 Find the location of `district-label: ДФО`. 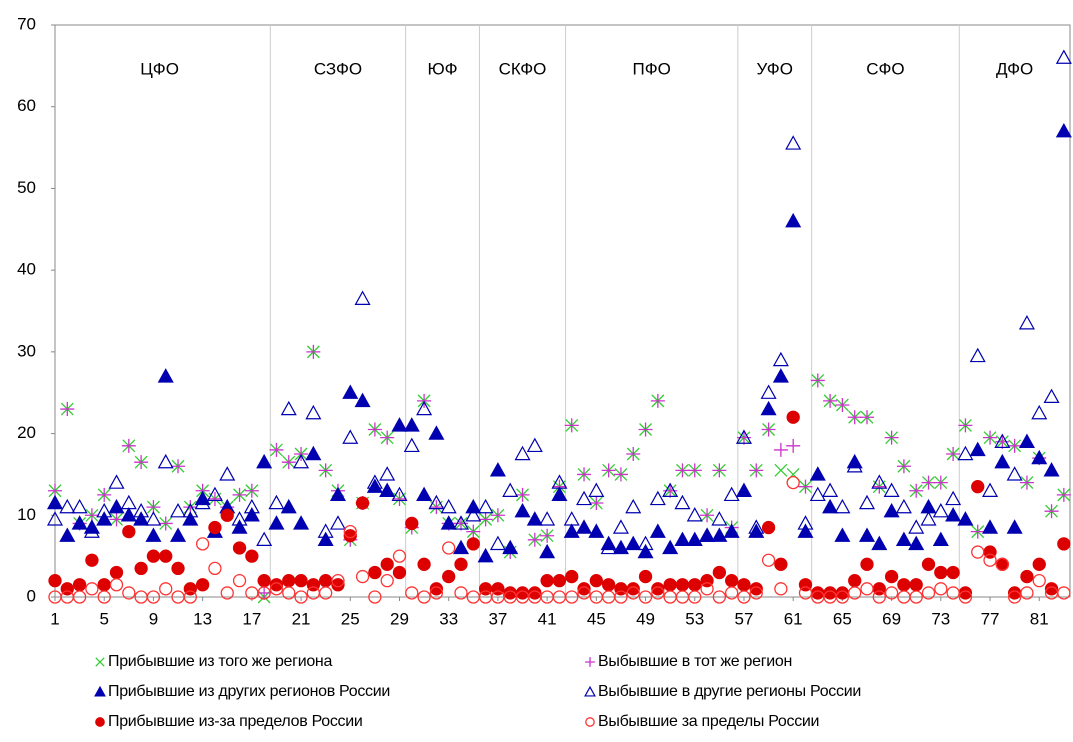

district-label: ДФО is located at coordinates (1014, 68).